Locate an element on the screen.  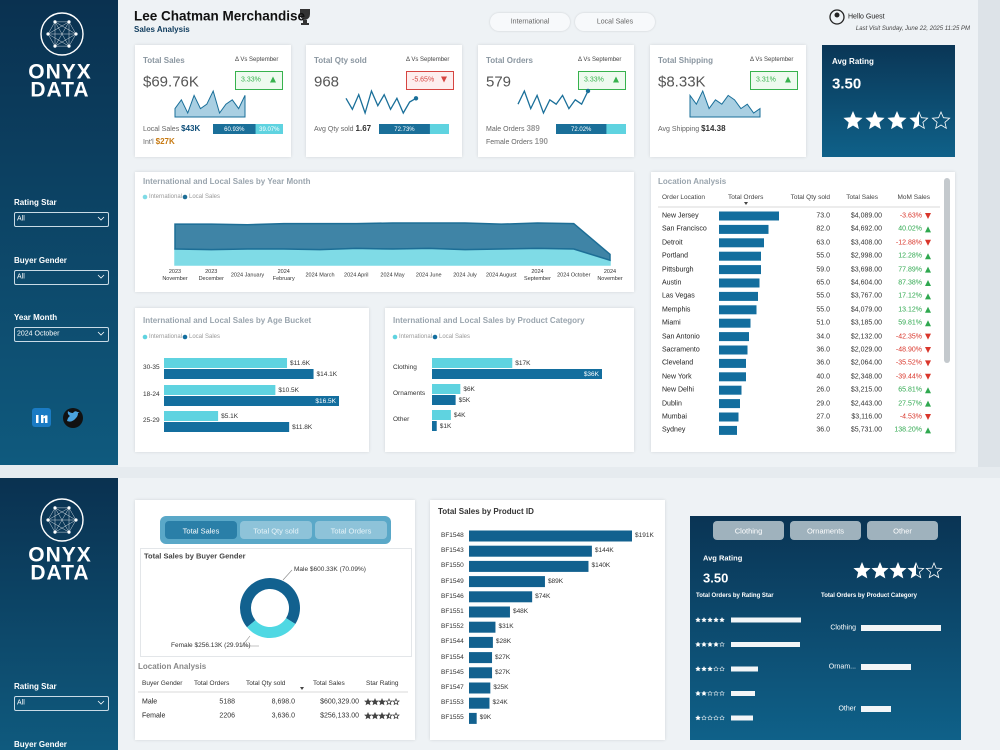
split-label: 60.93% is located at coordinates (234, 129).